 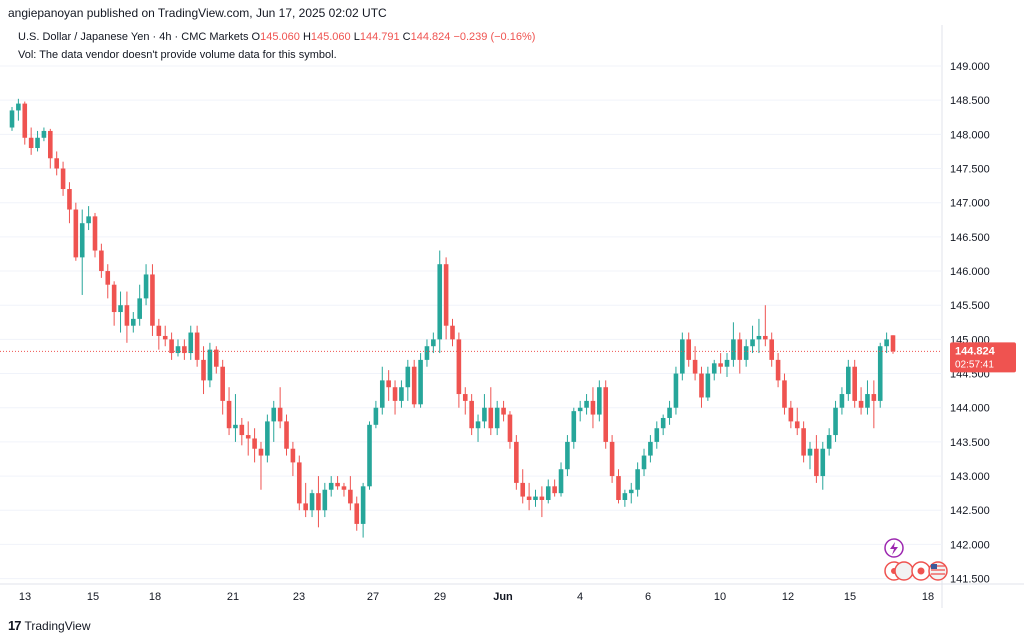 I want to click on dividend-icon-dot, so click(x=894, y=571).